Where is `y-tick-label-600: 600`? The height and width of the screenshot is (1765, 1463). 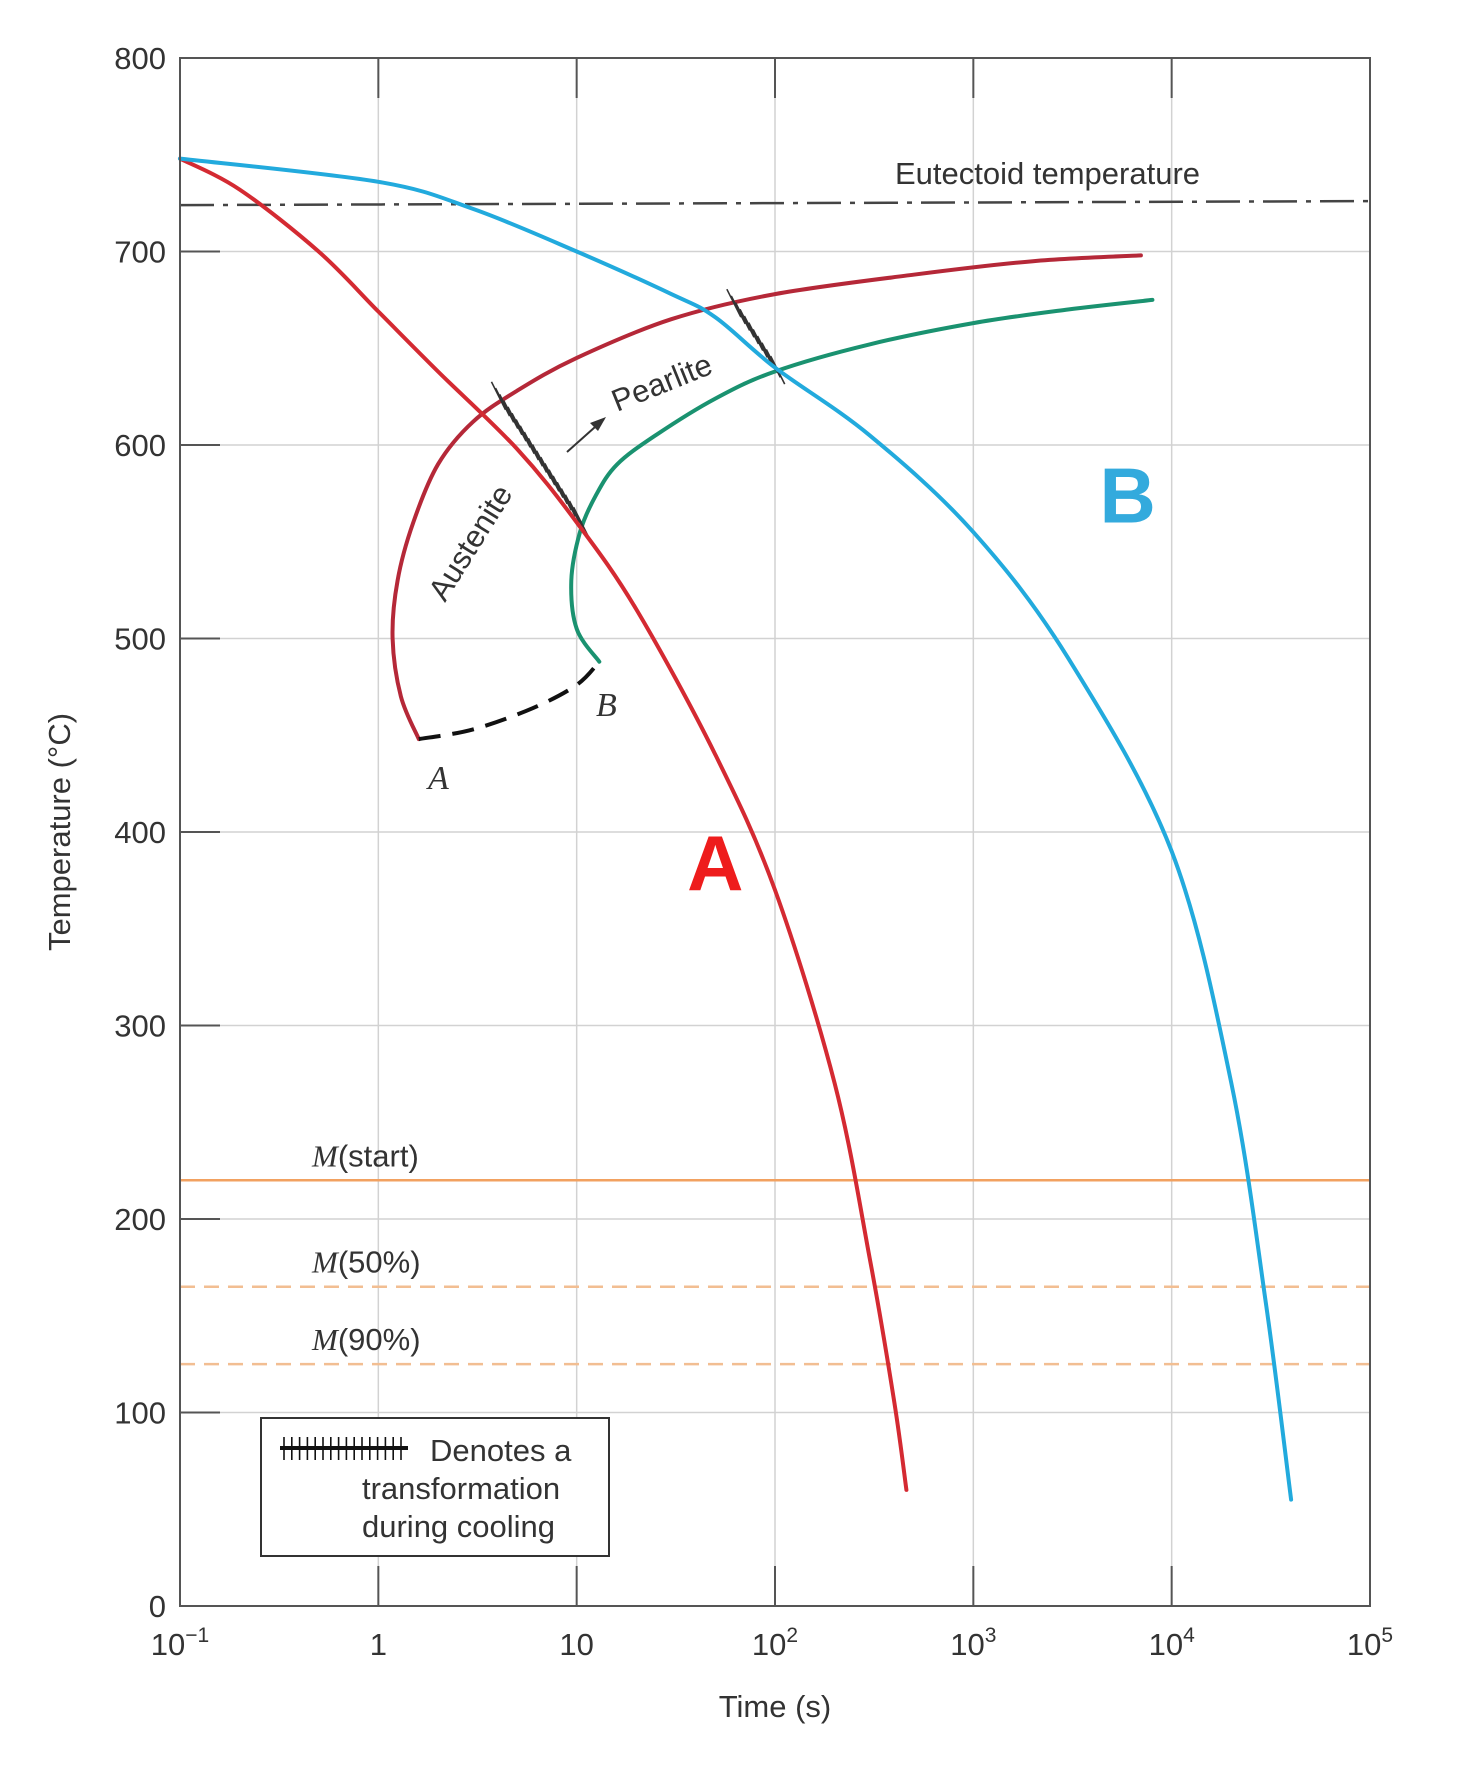
y-tick-label-600: 600 is located at coordinates (140, 445).